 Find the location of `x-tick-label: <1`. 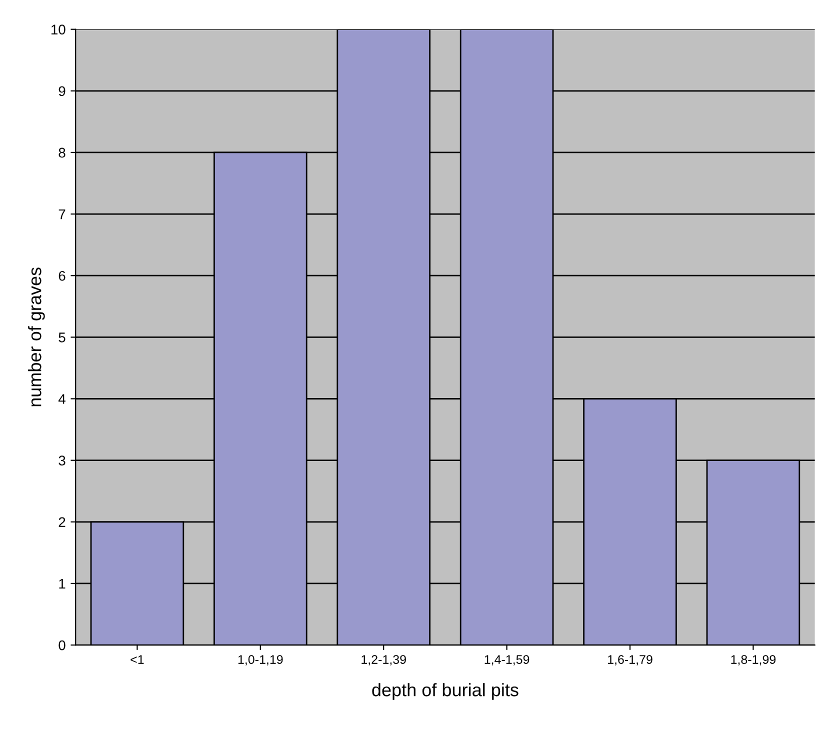

x-tick-label: <1 is located at coordinates (137, 659).